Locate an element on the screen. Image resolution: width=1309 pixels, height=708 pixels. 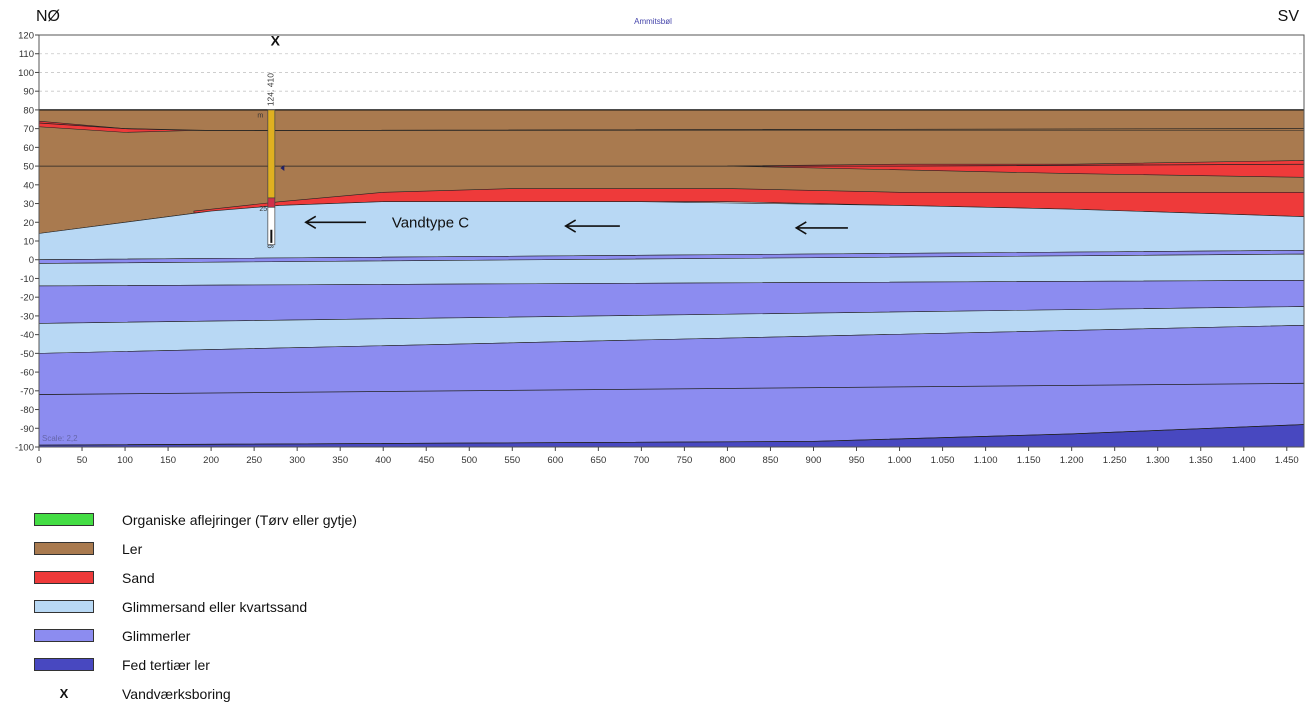
x-tick-label: 1.300 is located at coordinates (1158, 460).